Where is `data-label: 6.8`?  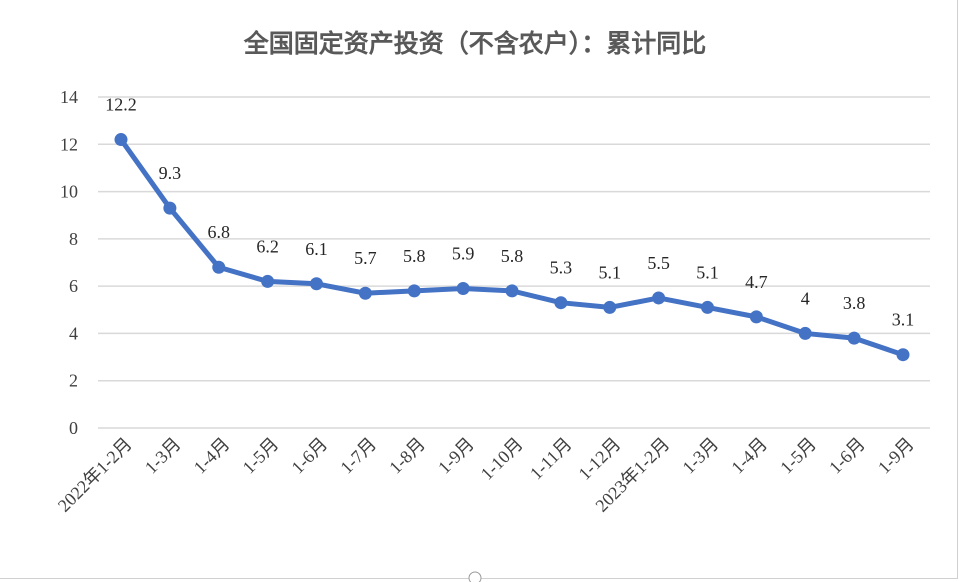 data-label: 6.8 is located at coordinates (219, 232).